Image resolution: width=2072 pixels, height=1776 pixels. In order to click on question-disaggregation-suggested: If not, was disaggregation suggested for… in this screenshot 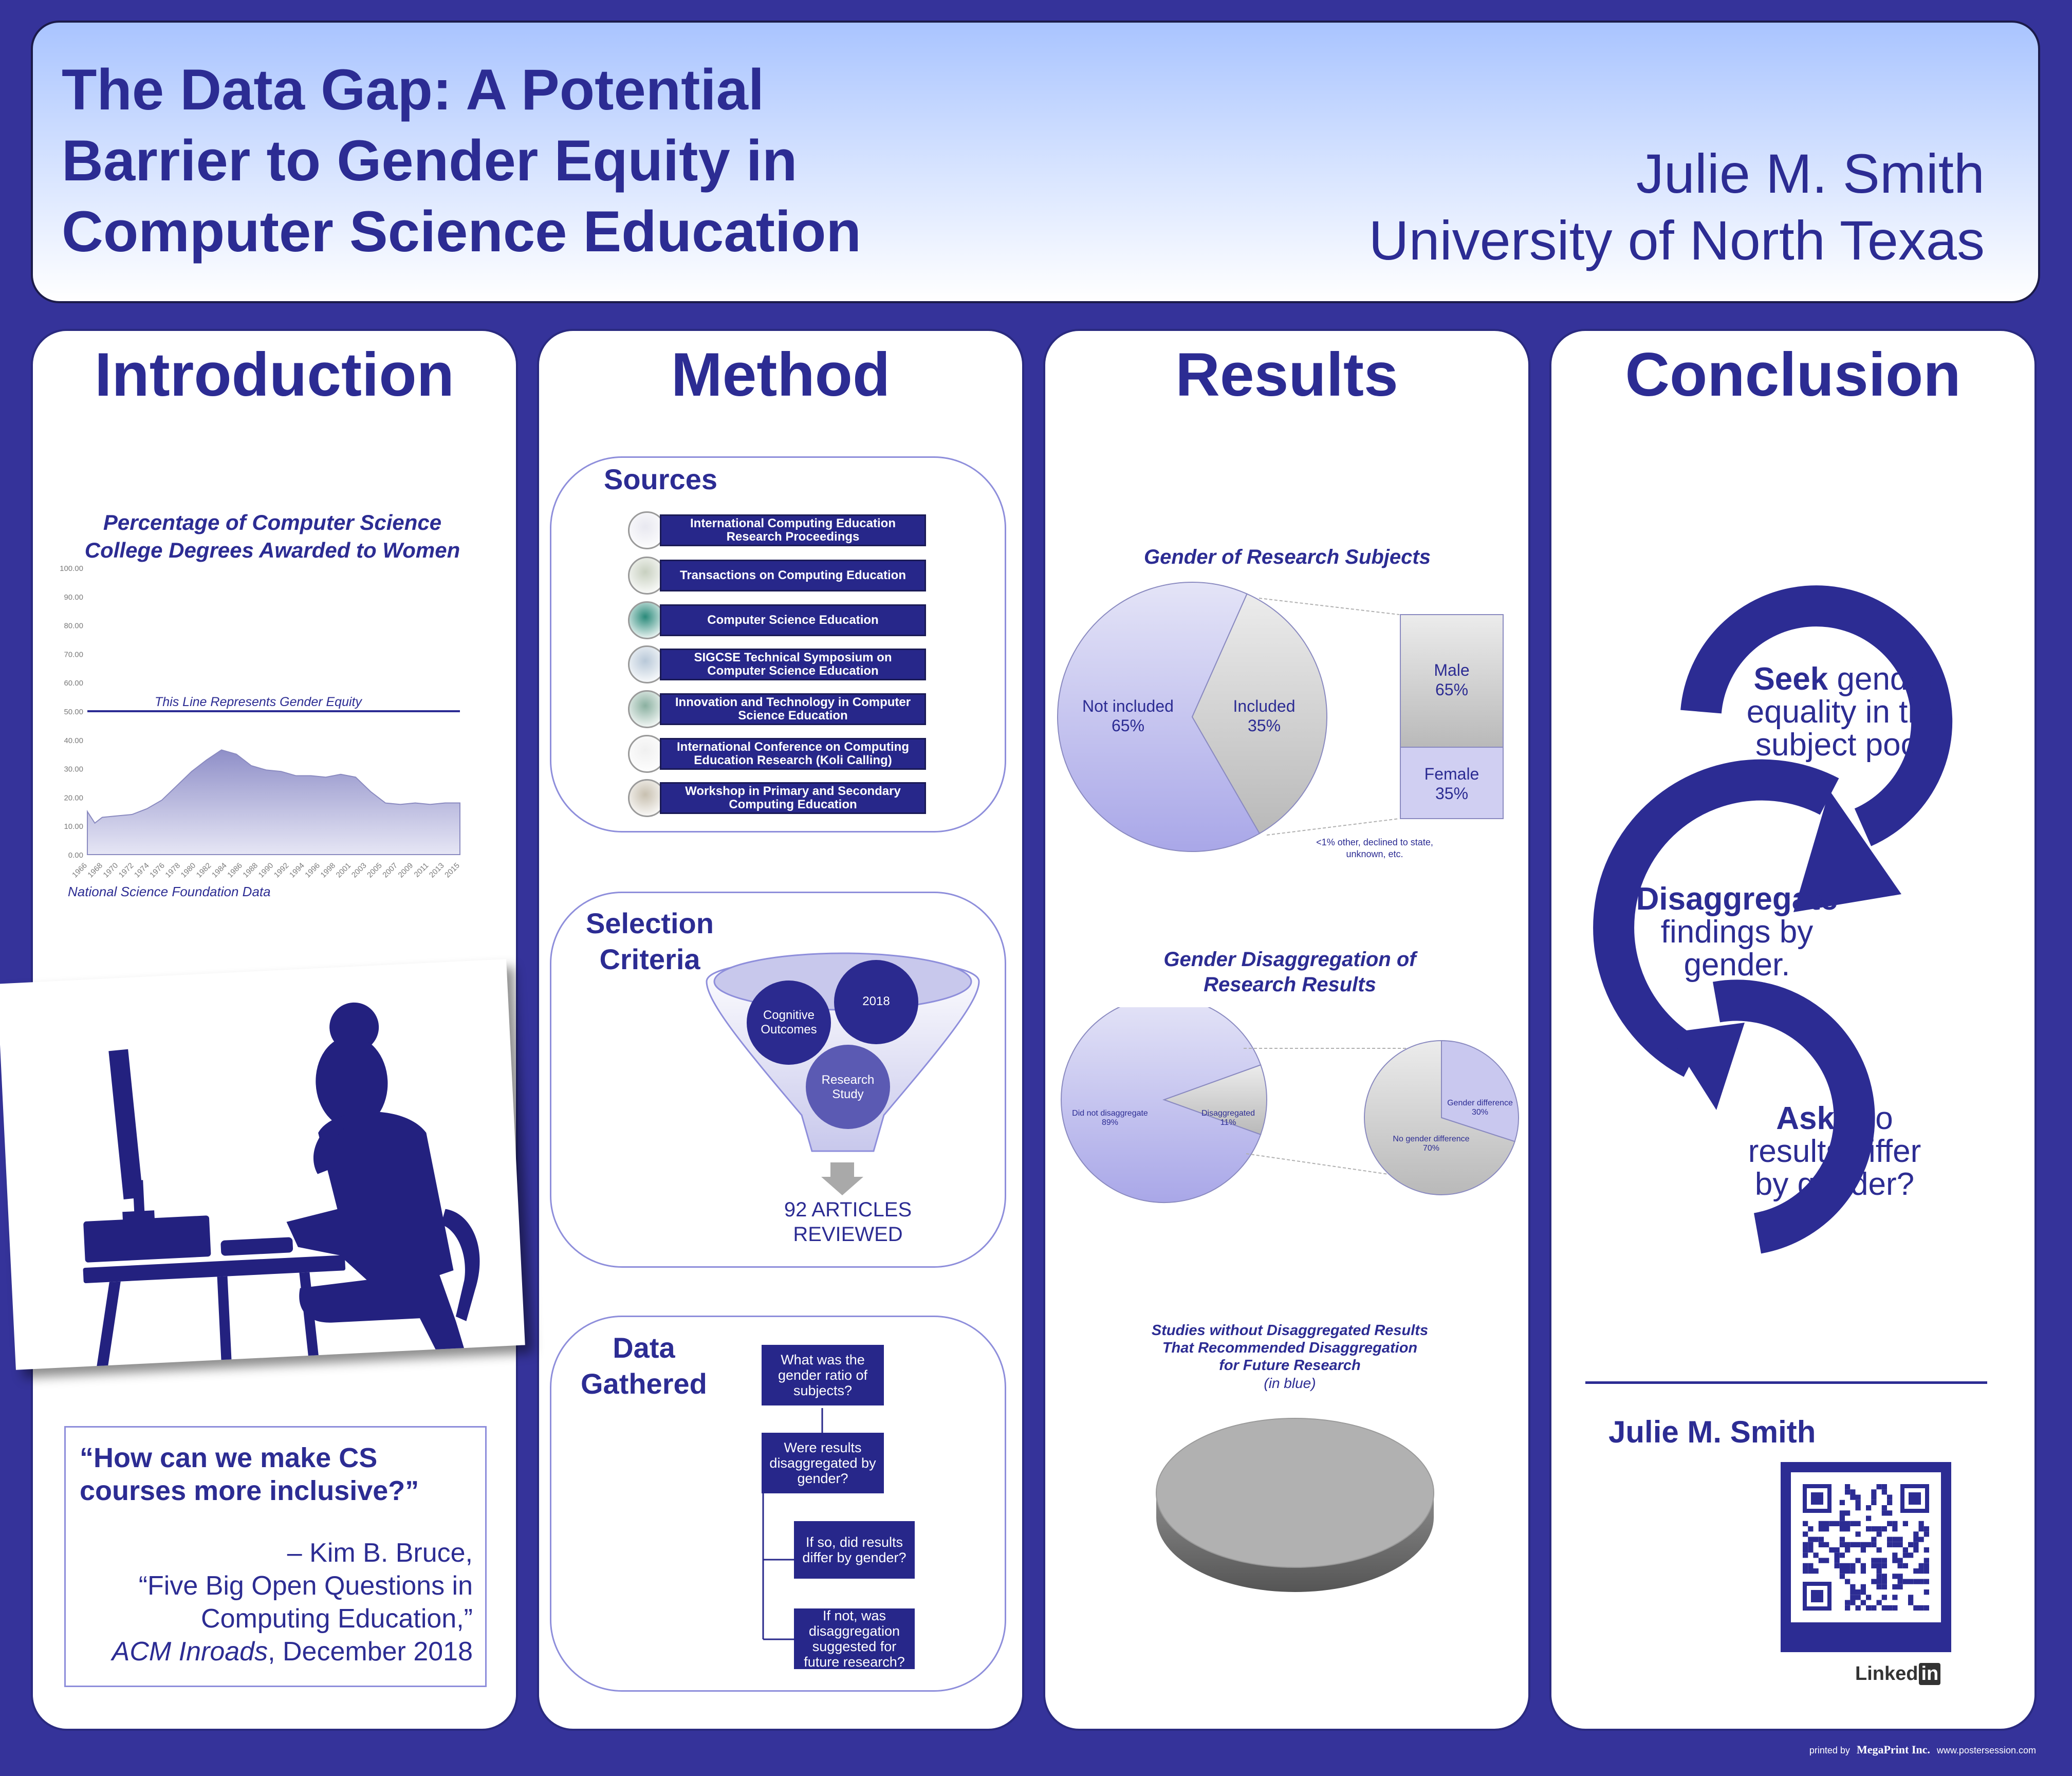, I will do `click(854, 1639)`.